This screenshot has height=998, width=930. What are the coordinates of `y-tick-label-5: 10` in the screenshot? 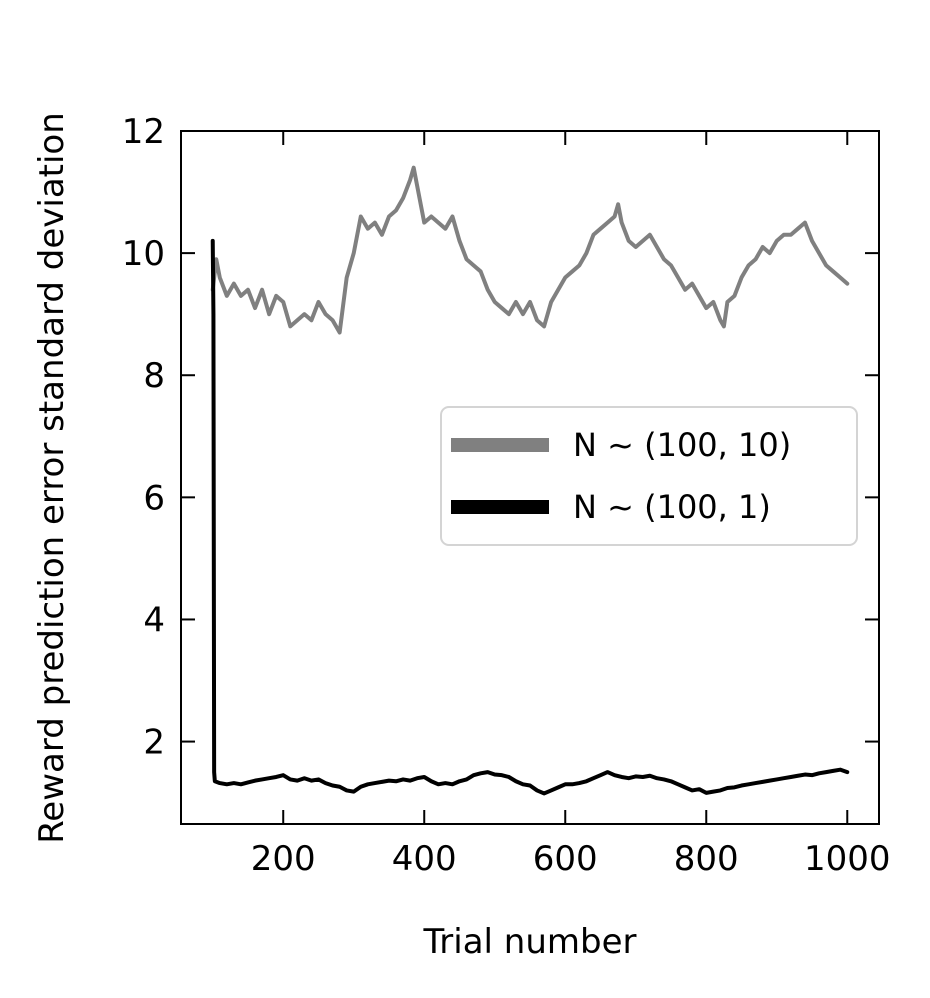 It's located at (143, 254).